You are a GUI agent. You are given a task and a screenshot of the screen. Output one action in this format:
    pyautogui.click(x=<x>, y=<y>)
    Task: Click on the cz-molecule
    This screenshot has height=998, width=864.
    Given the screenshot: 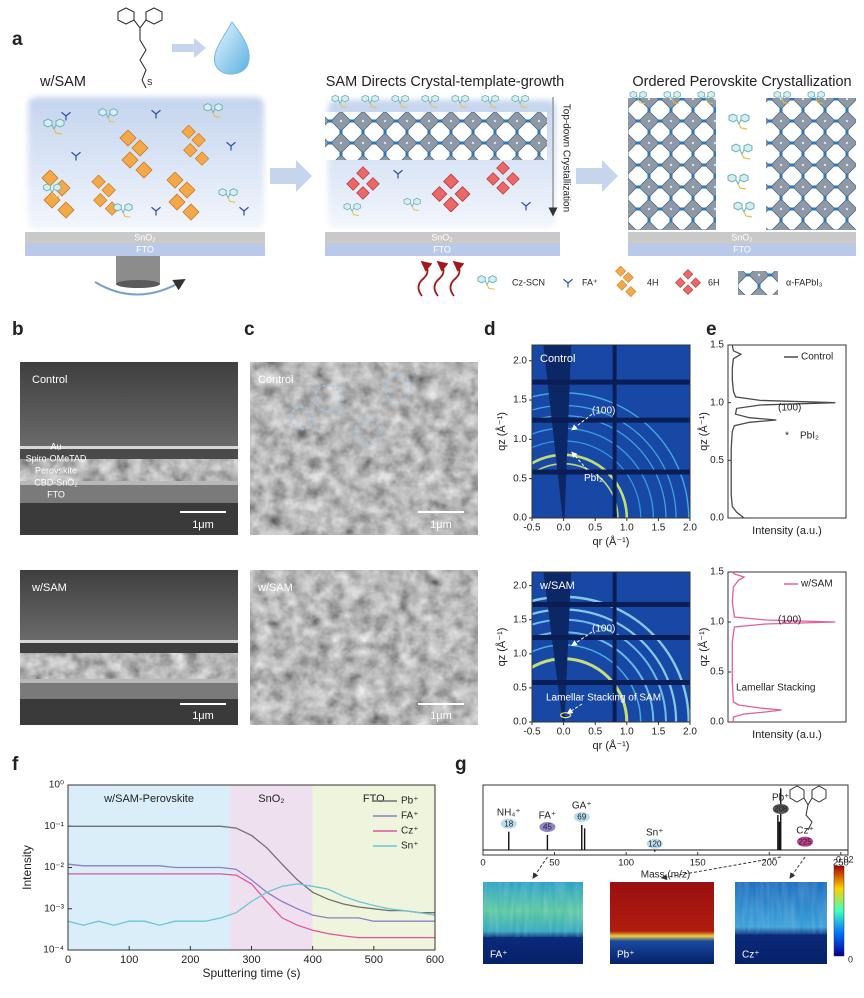 What is the action you would take?
    pyautogui.click(x=808, y=808)
    